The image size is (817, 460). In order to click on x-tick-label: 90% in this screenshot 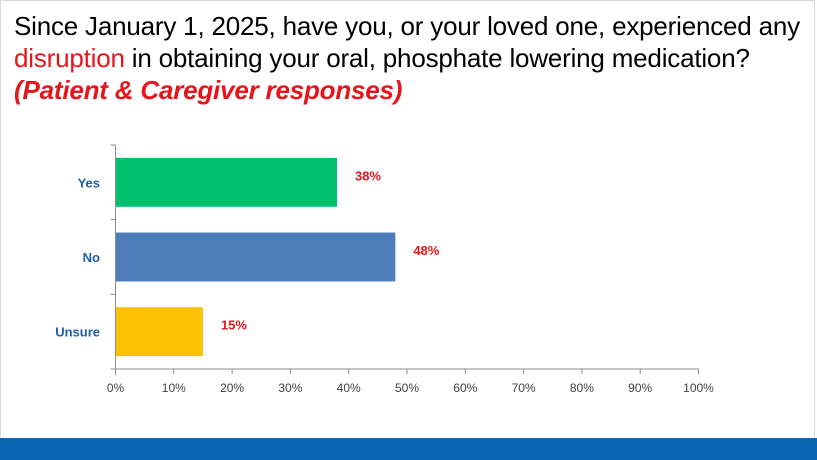, I will do `click(640, 388)`.